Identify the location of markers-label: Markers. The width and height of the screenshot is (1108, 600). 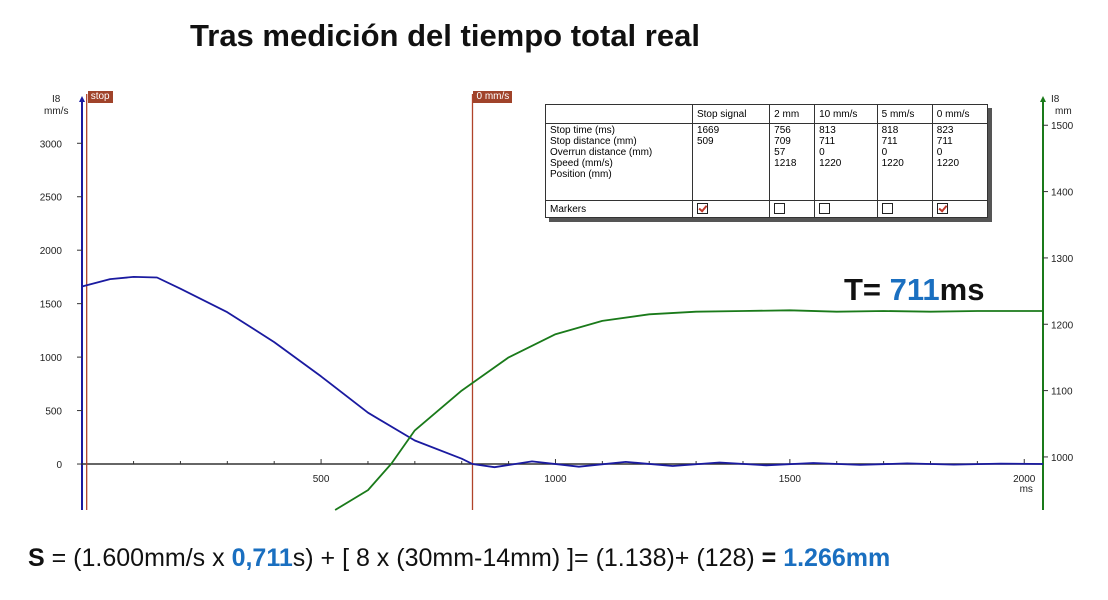
(619, 209).